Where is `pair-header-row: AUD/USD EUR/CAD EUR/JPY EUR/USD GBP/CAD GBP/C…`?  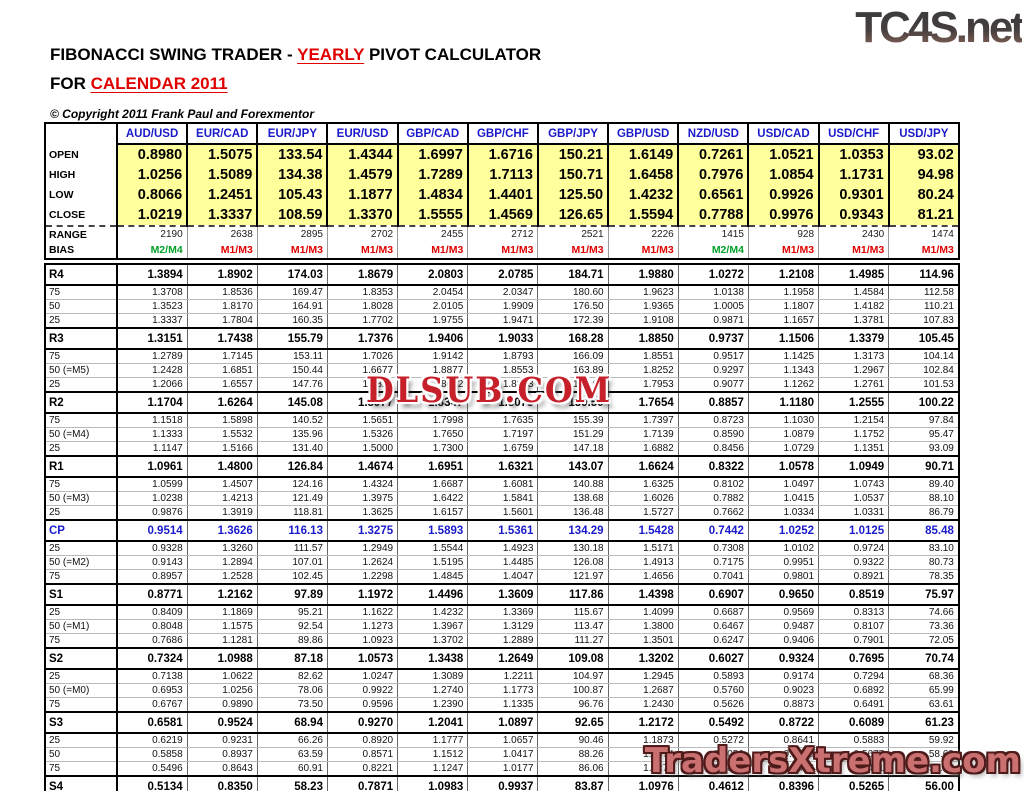 pair-header-row: AUD/USD EUR/CAD EUR/JPY EUR/USD GBP/CAD GBP/C… is located at coordinates (502, 134).